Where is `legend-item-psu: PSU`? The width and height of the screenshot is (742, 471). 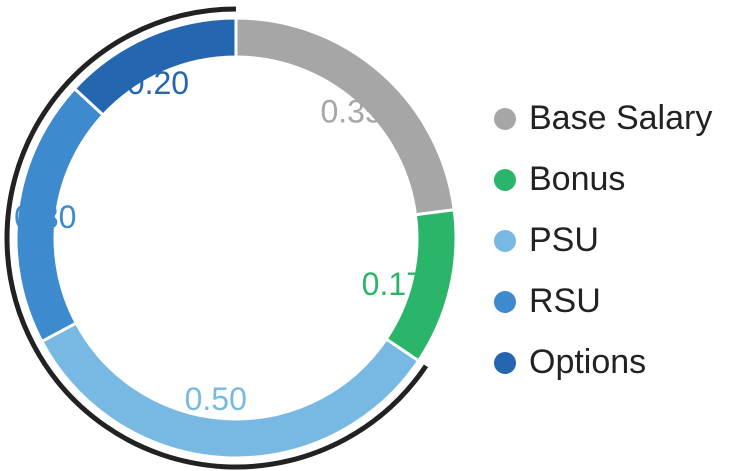
legend-item-psu: PSU is located at coordinates (603, 240).